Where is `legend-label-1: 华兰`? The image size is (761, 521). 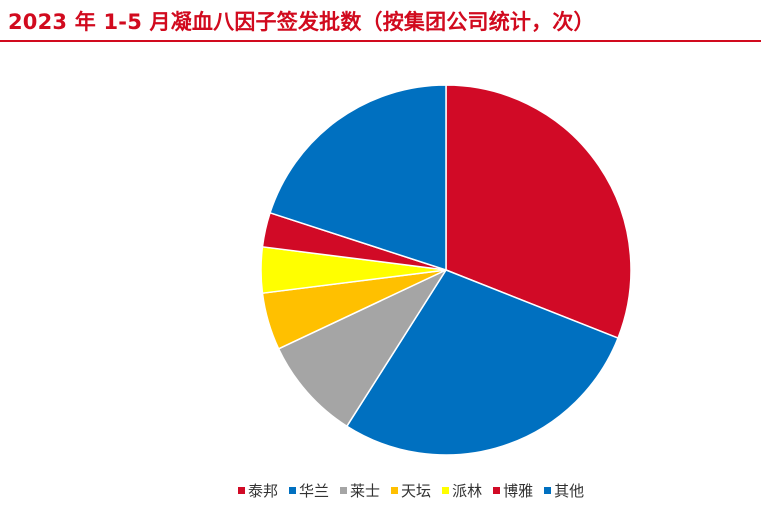 legend-label-1: 华兰 is located at coordinates (314, 491).